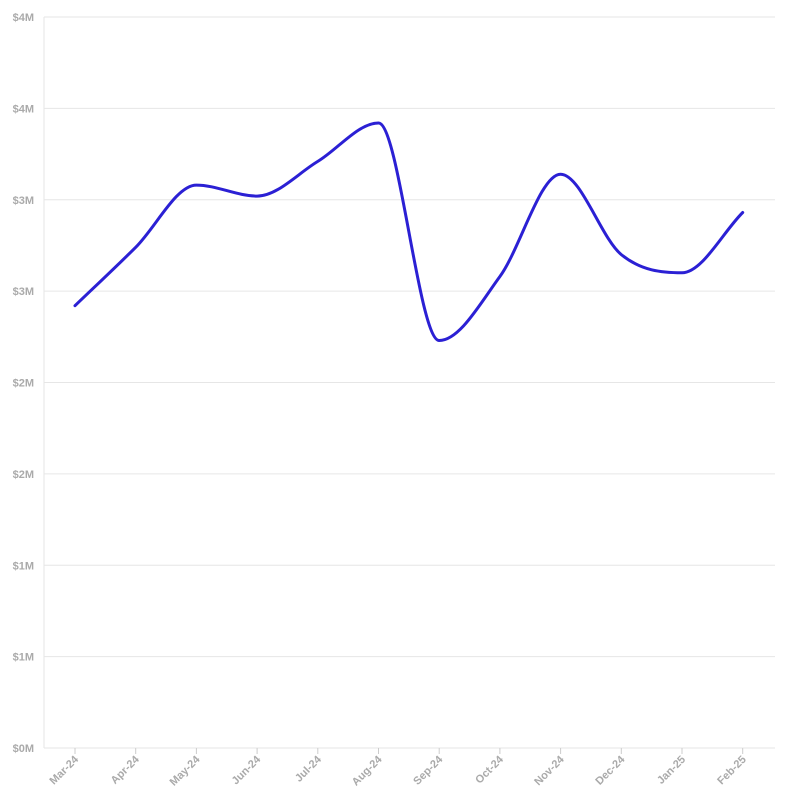 This screenshot has width=794, height=806. I want to click on x-tick-label: Aug-24, so click(367, 770).